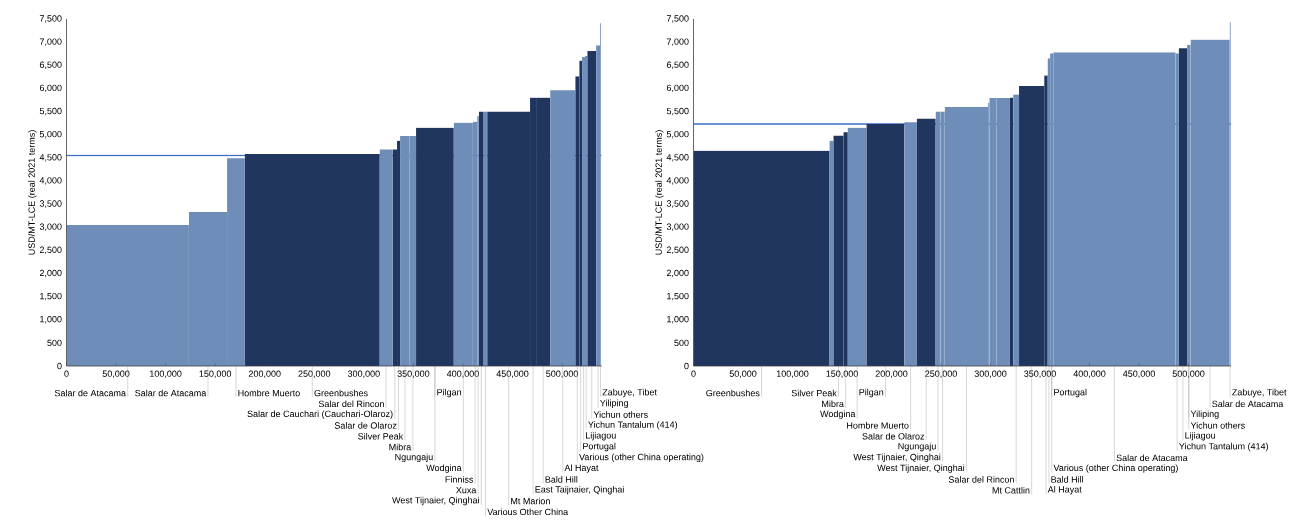  I want to click on annotation: Mt Marion, so click(530, 501).